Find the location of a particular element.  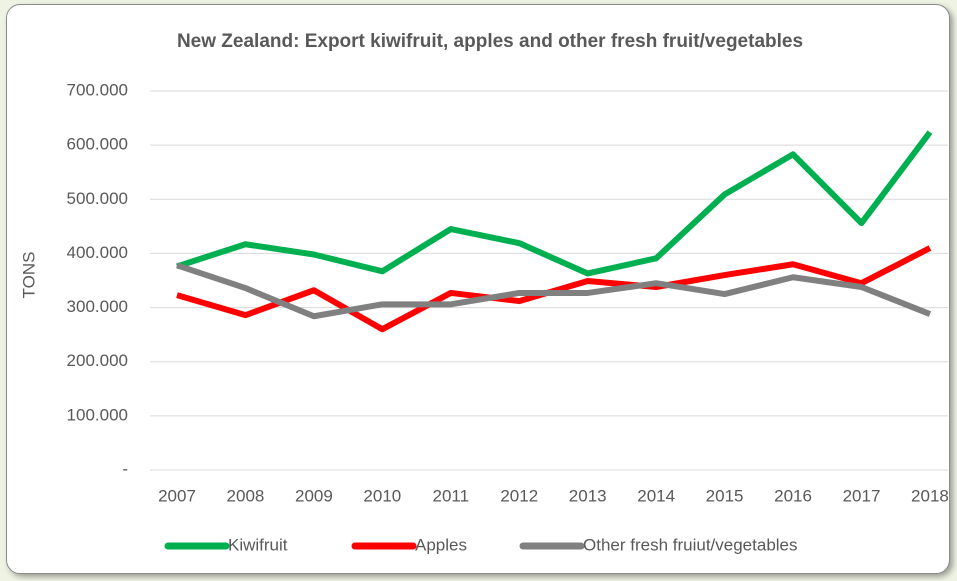

y-tick-label: 100.000 is located at coordinates (97, 414).